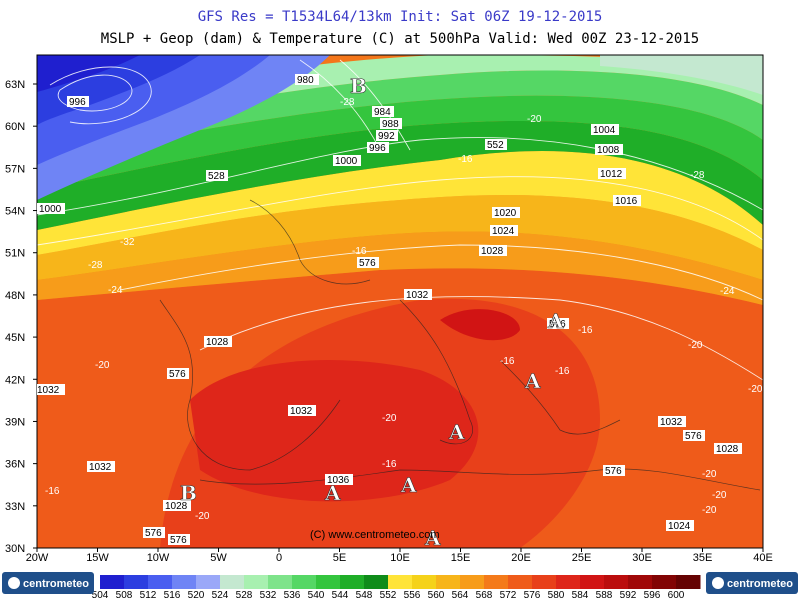  What do you see at coordinates (268, 595) in the screenshot?
I see `colorbar-label: 532` at bounding box center [268, 595].